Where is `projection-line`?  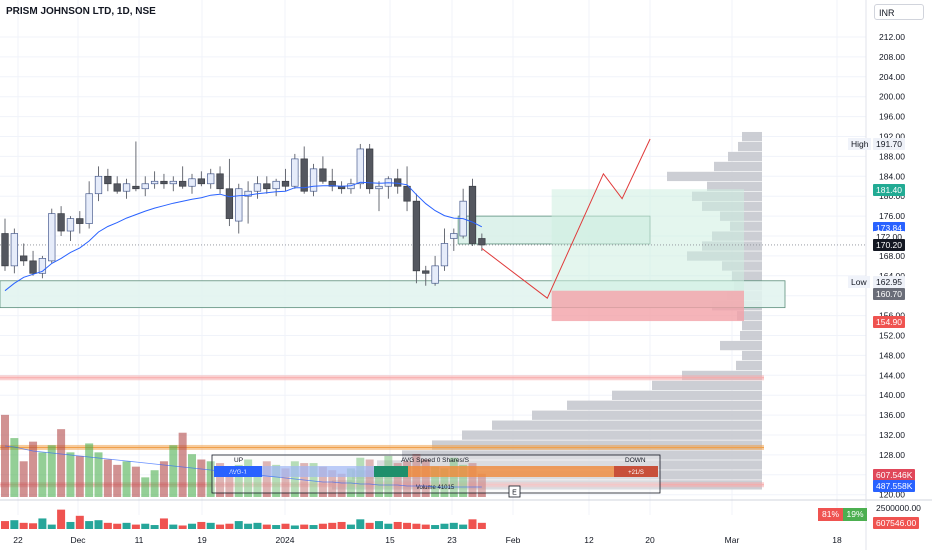
projection-line is located at coordinates (566, 218).